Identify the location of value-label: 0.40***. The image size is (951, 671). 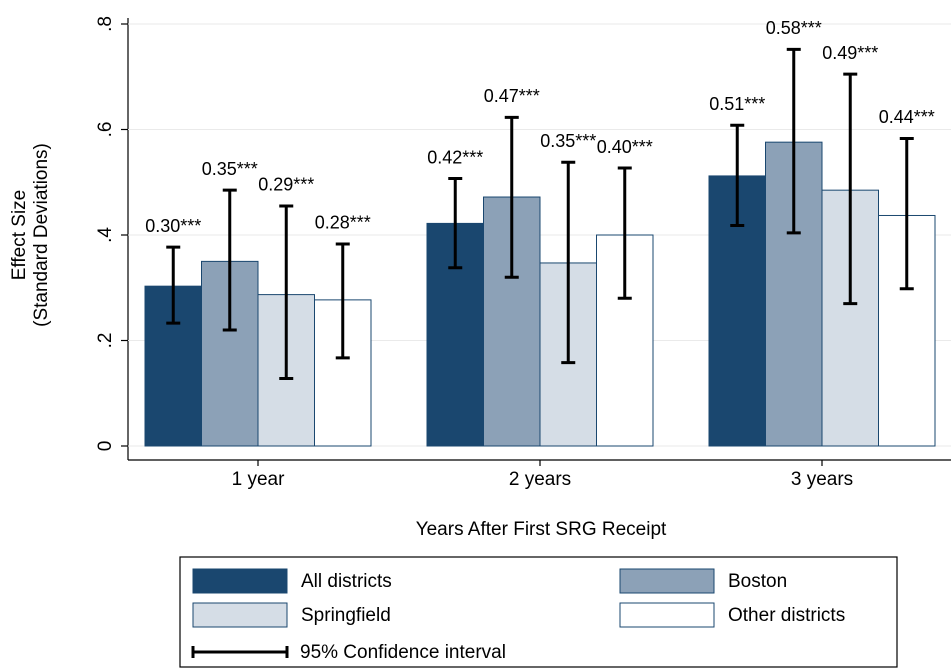
(625, 147).